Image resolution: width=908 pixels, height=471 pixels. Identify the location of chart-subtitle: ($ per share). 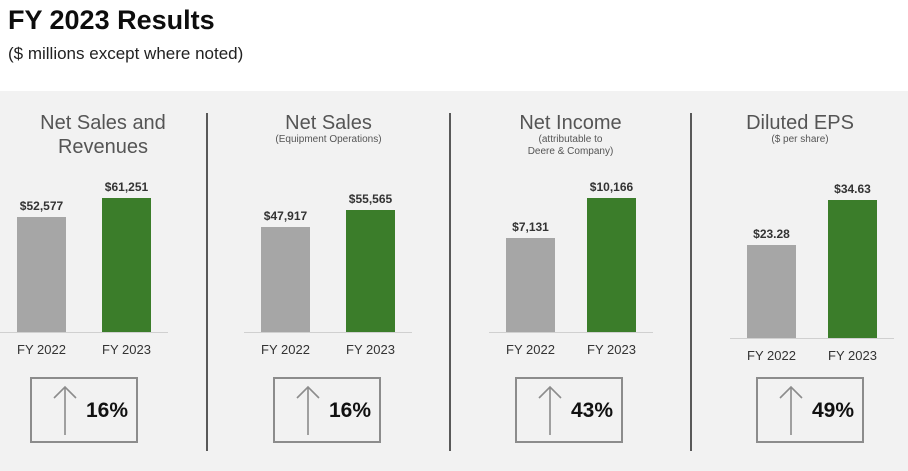
(800, 139).